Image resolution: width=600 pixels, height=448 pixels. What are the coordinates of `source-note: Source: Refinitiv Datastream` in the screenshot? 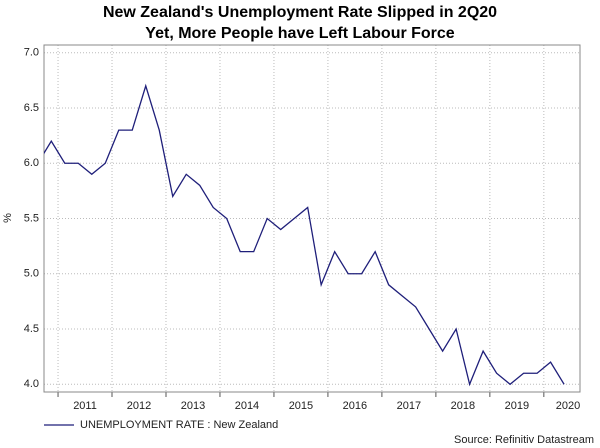 It's located at (524, 440).